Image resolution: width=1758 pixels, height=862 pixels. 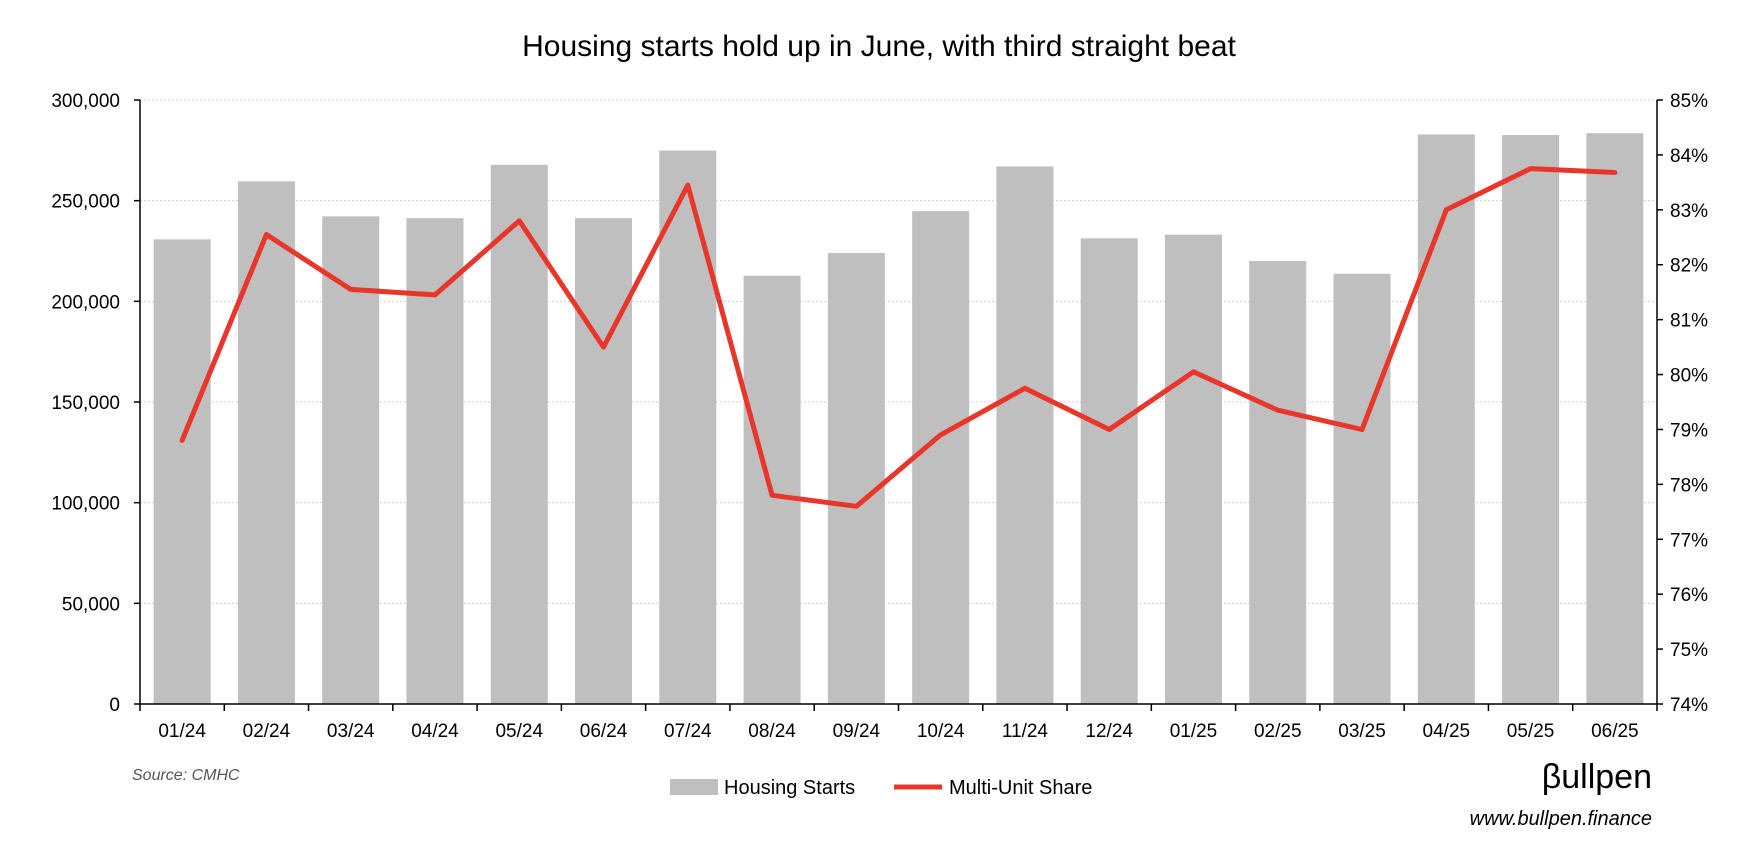 I want to click on legend-swatch-housing-starts, so click(x=694, y=787).